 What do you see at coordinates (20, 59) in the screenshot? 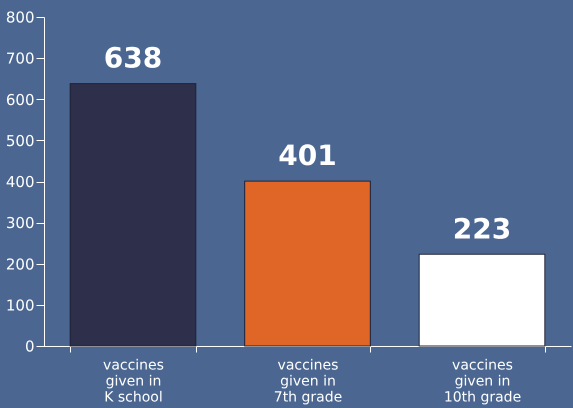
I see `y-tick-label: 700` at bounding box center [20, 59].